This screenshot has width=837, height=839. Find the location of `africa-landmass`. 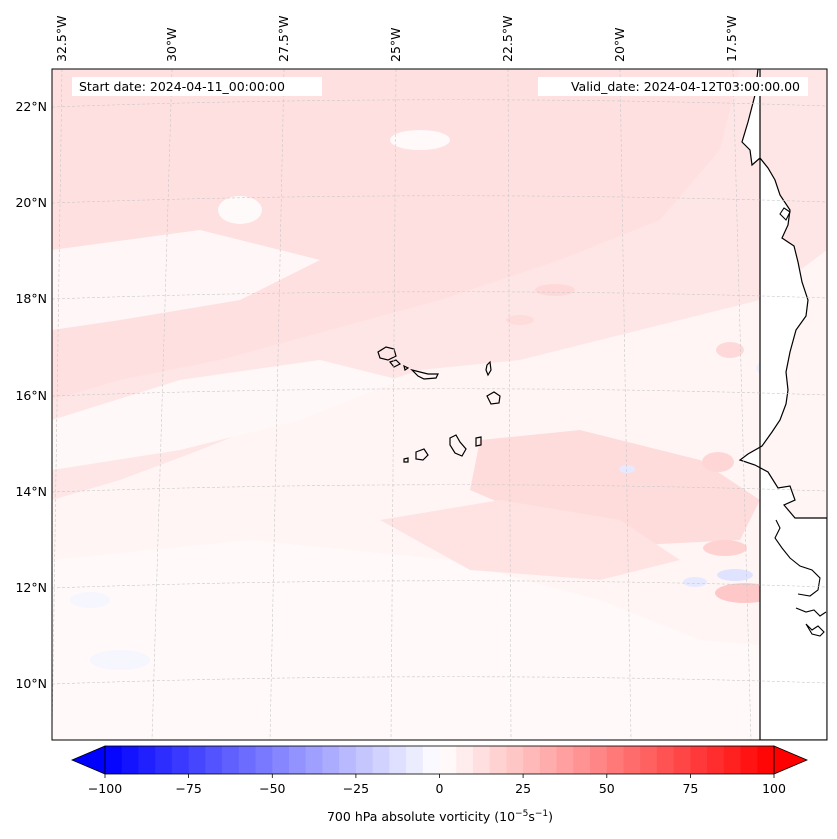

africa-landmass is located at coordinates (782, 404).